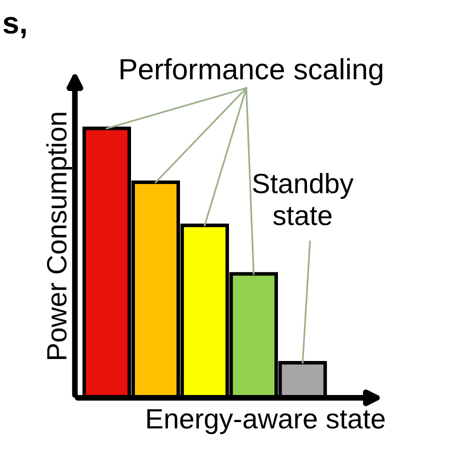 This screenshot has width=454, height=449. What do you see at coordinates (14, 27) in the screenshot?
I see `text: s,` at bounding box center [14, 27].